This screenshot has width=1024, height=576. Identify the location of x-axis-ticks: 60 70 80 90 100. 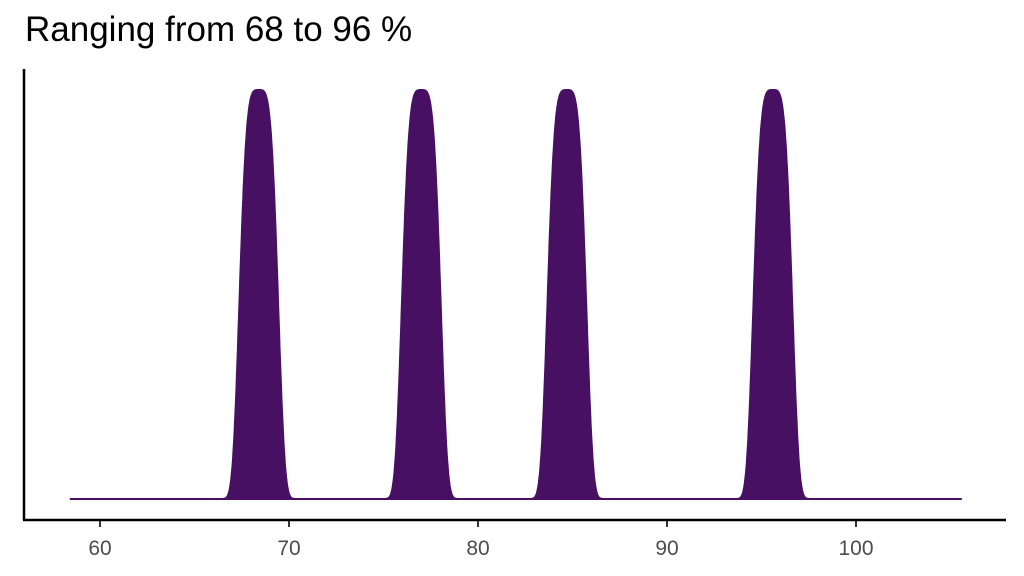
(481, 540).